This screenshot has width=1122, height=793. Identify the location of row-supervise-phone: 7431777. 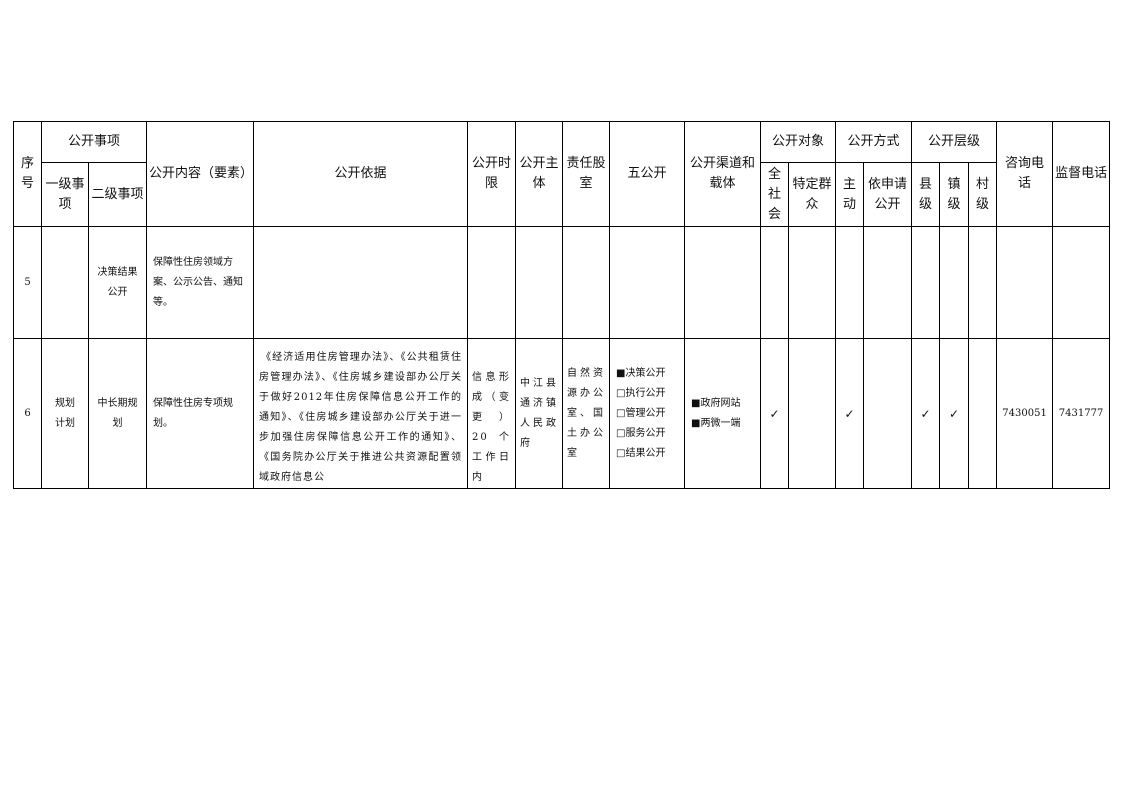
(1081, 413).